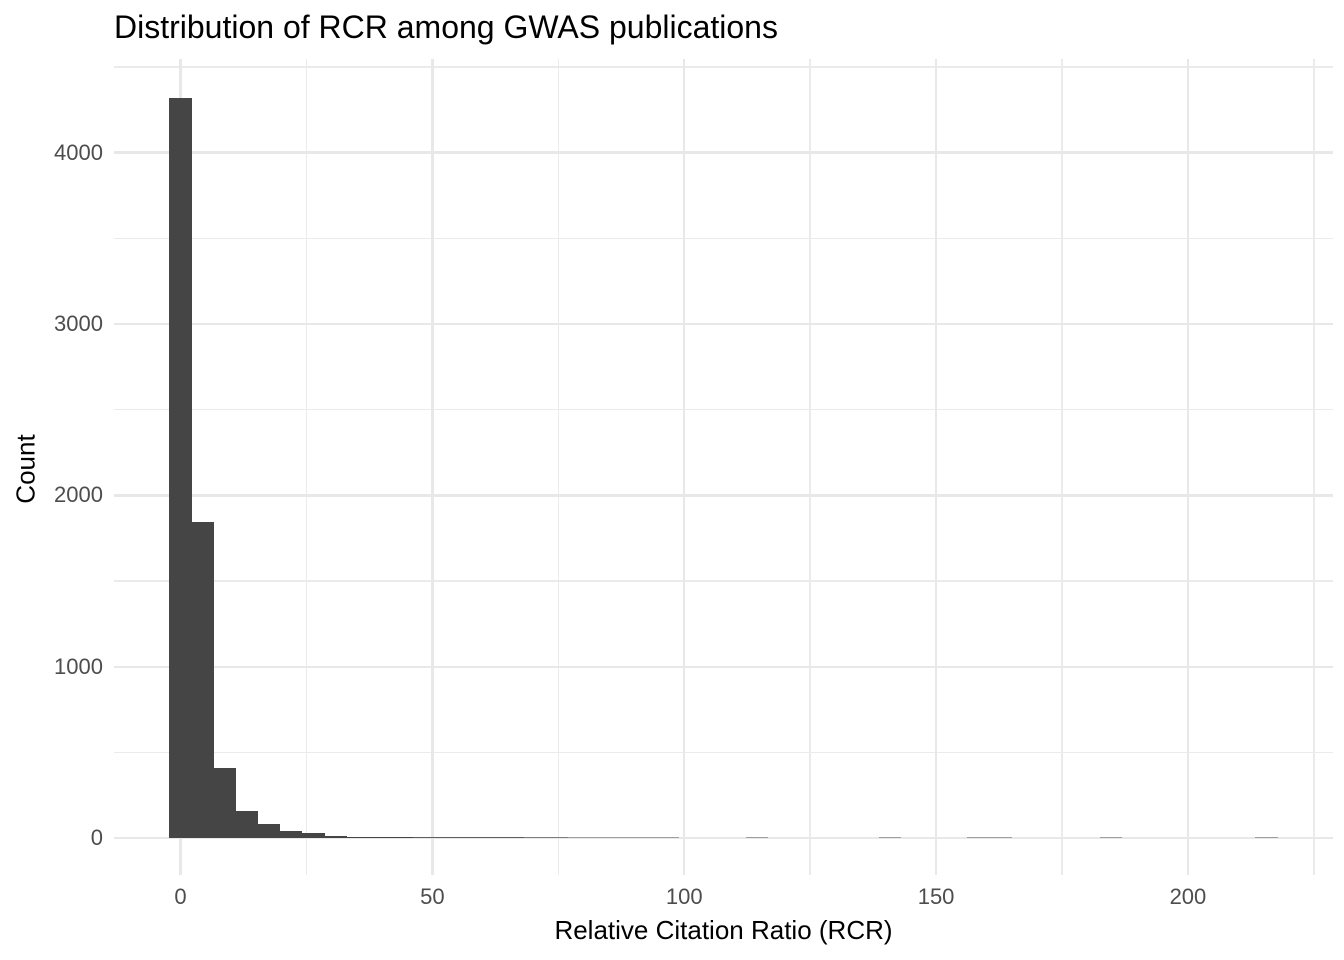  I want to click on x-tick-label: 50, so click(432, 896).